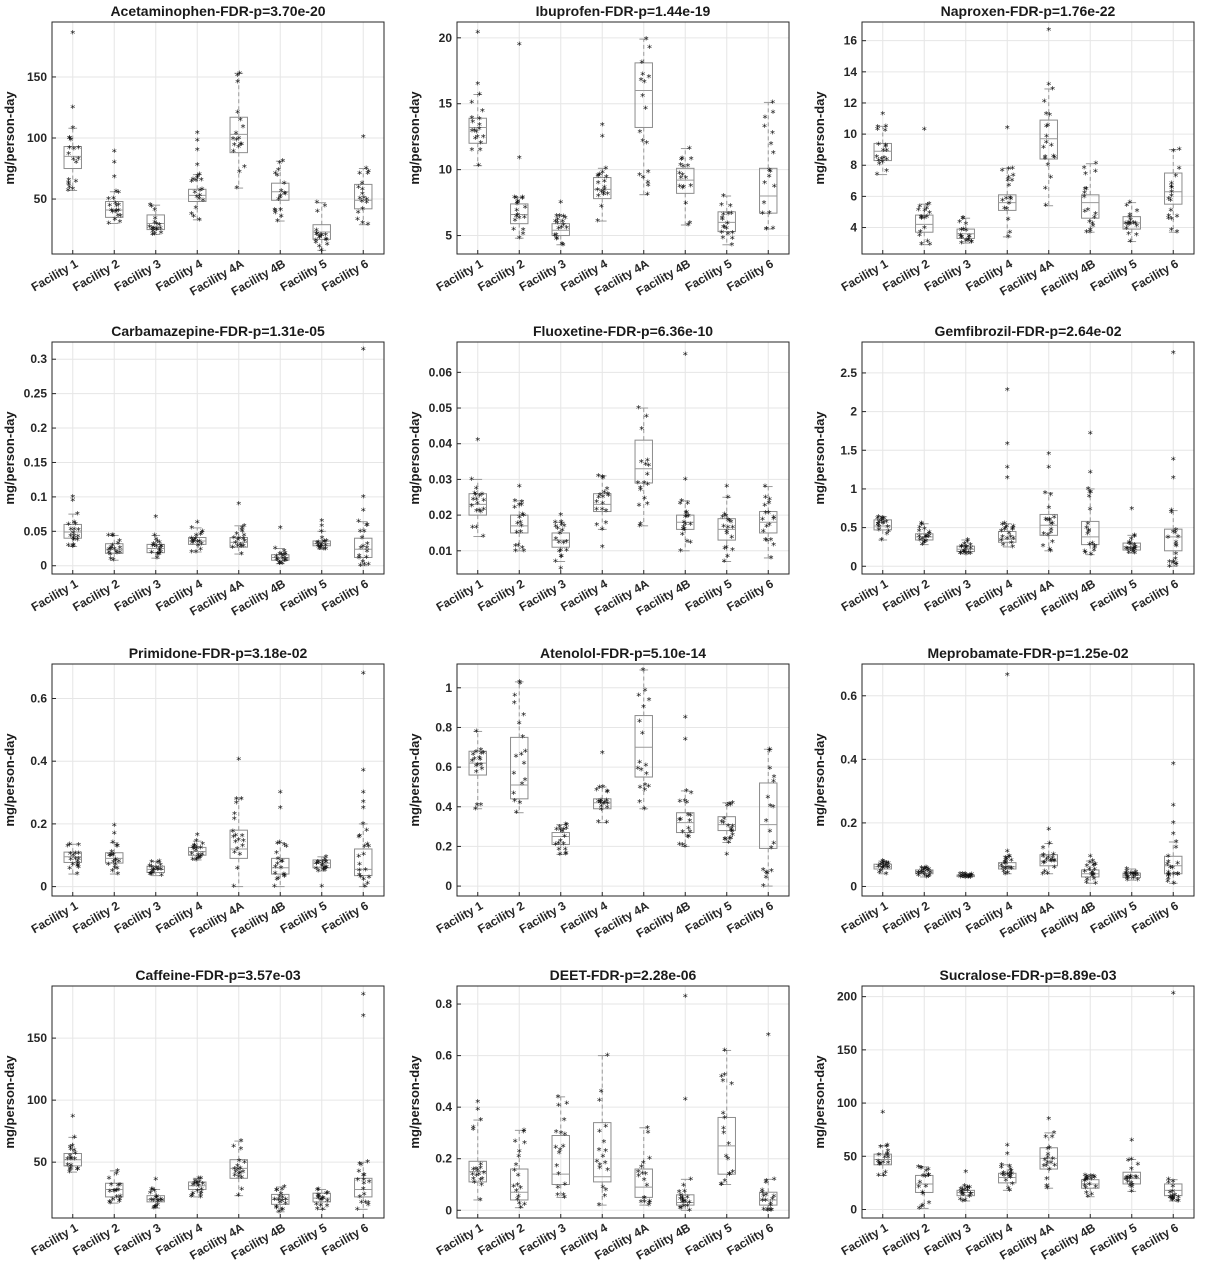  I want to click on chart-title: Sucralose-FDR-p=8.89e-03, so click(1027, 975).